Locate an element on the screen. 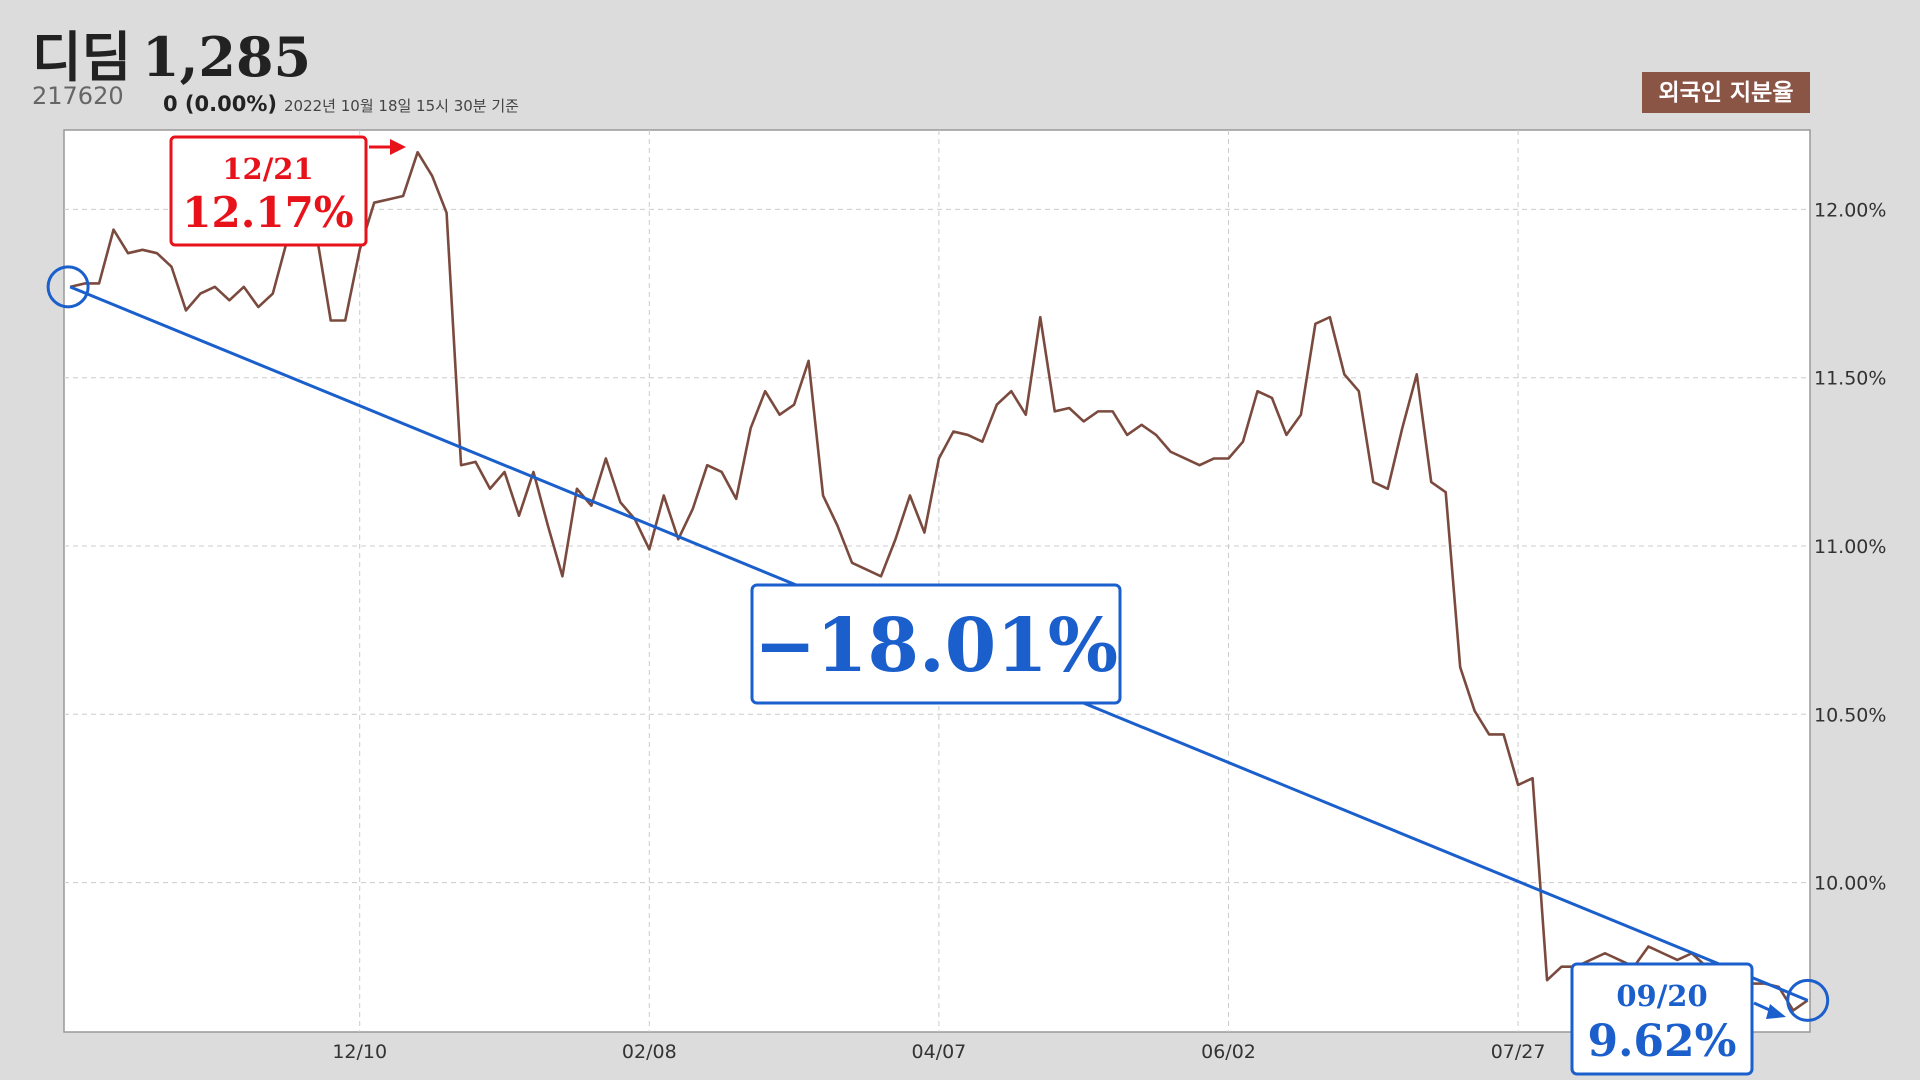 Image resolution: width=1920 pixels, height=1080 pixels. high-arrow-head is located at coordinates (398, 147).